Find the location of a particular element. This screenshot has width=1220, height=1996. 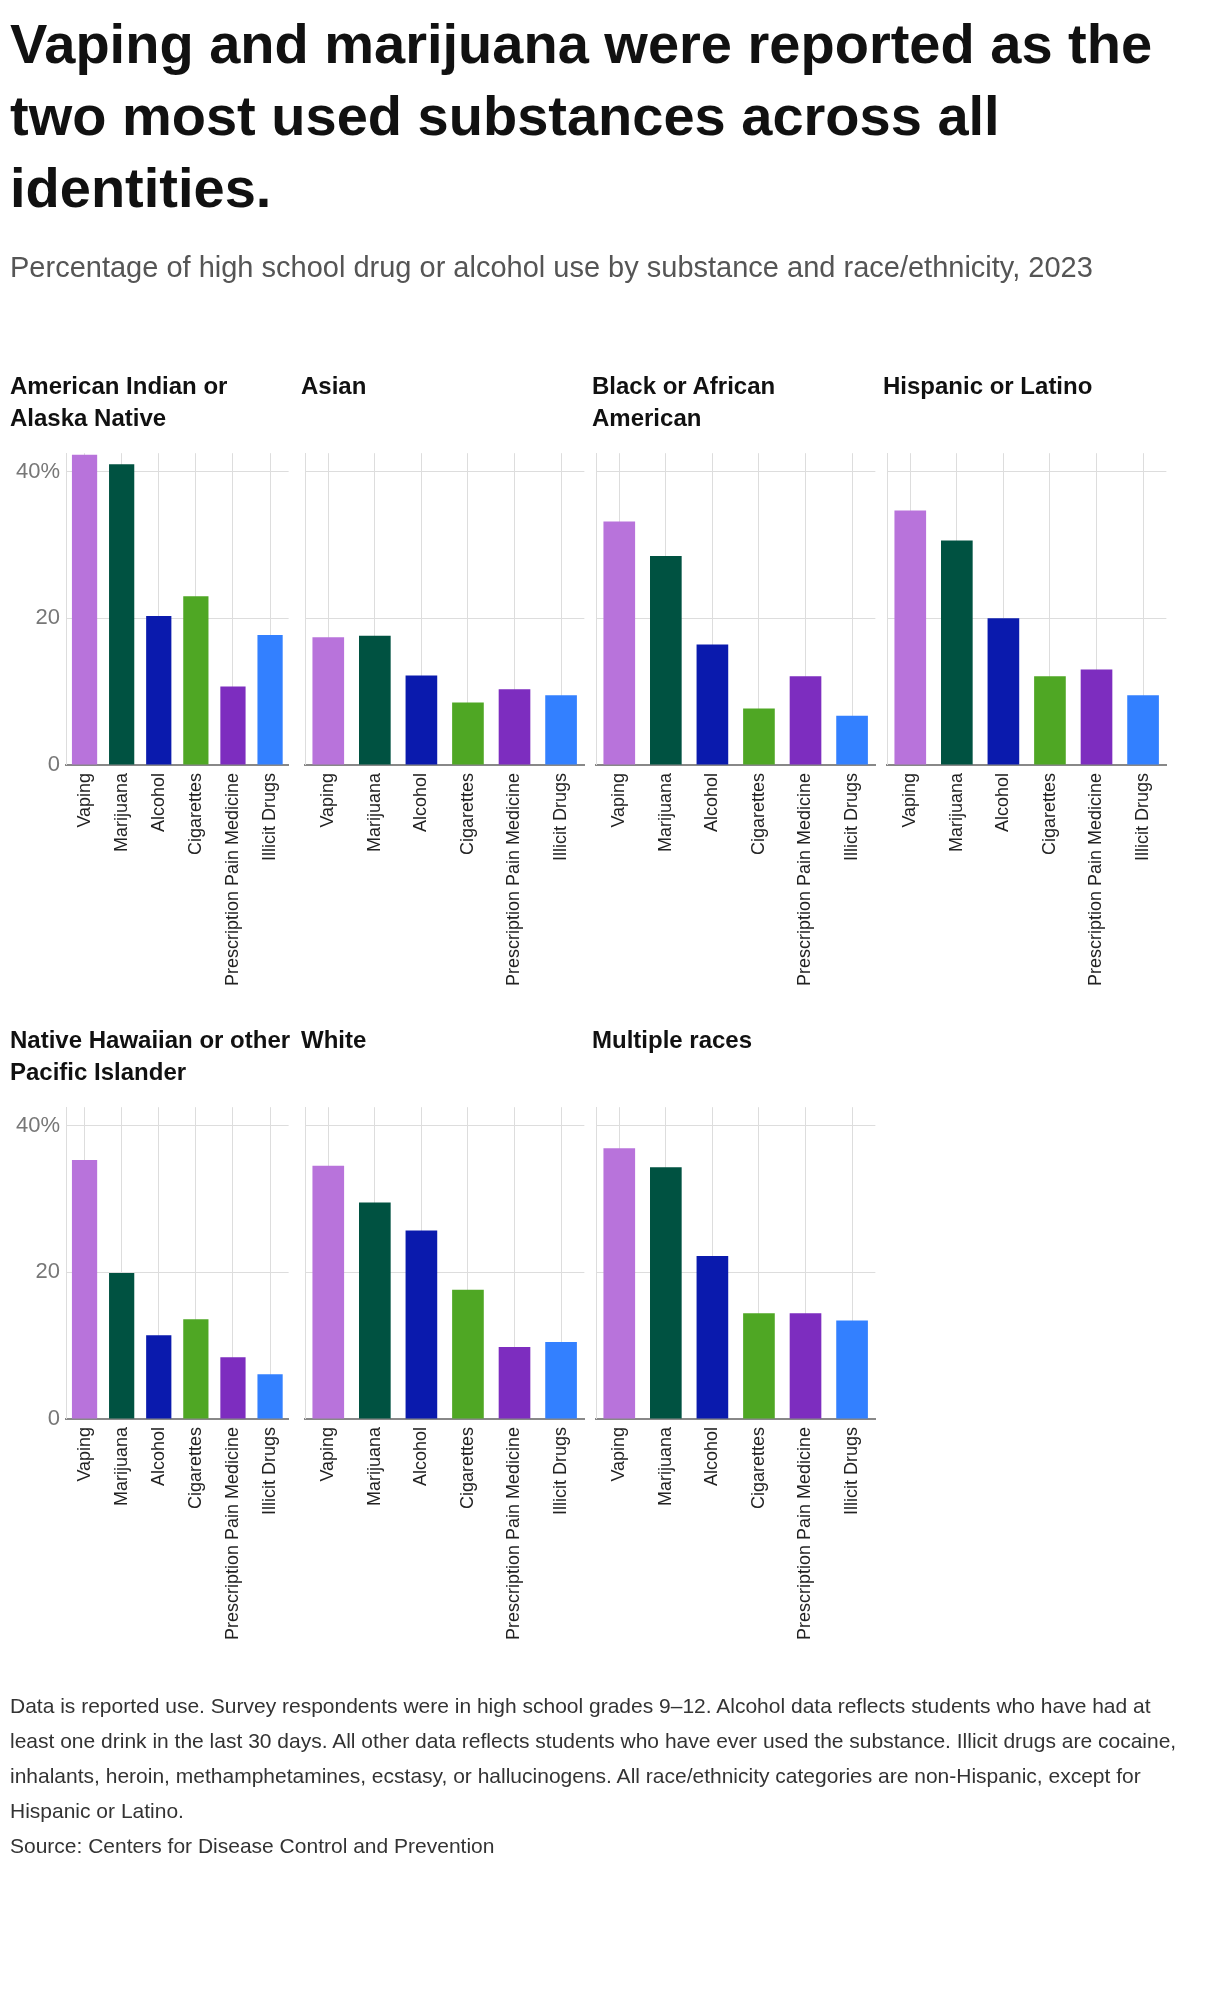

text: Data is reported use. Survey respondents were in high school grades 9–12. Alcohol data reflects students who have had at least one drink in the last 30 days. All other data reflects students who have ever used the substance. Illicit drugs are cocaine, inhalants, heroin, methamphetamines, ecstasy, or hallucinogens. All race/ethnicity categories are non-Hispanic, except for Hispanic or Latino. is located at coordinates (594, 1758).